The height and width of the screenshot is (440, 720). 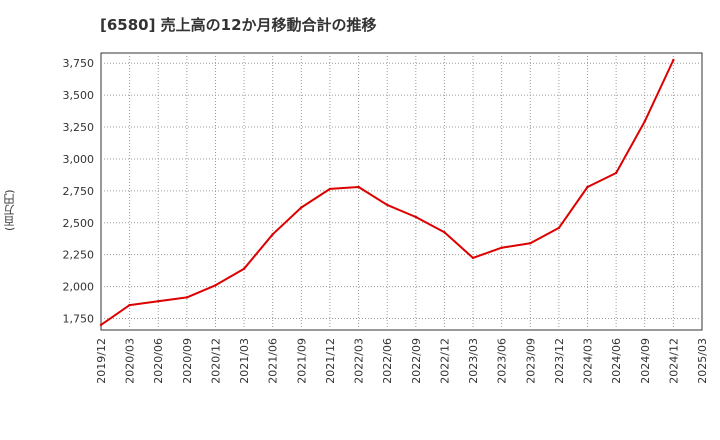 What do you see at coordinates (559, 361) in the screenshot?
I see `x-tick-label: 2023/12` at bounding box center [559, 361].